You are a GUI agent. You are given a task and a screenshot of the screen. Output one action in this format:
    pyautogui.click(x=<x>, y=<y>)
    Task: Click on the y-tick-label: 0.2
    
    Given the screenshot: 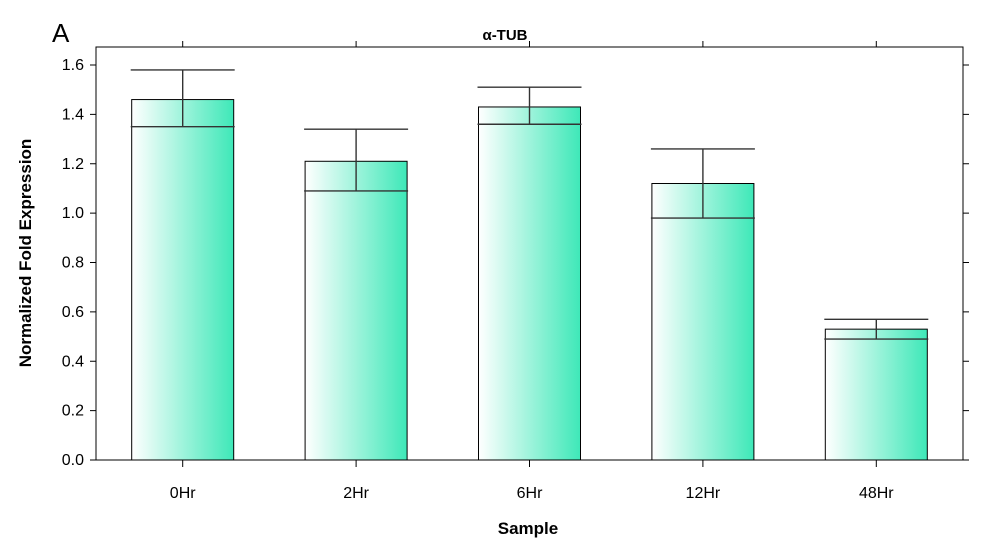 What is the action you would take?
    pyautogui.click(x=73, y=411)
    